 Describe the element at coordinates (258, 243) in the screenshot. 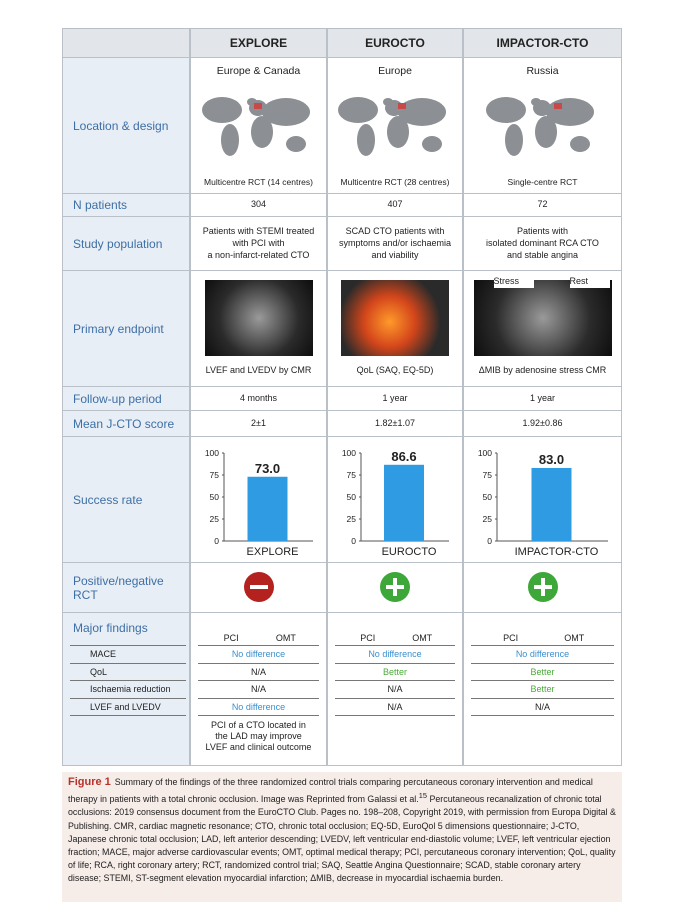

I see `population: with PCI with` at that location.